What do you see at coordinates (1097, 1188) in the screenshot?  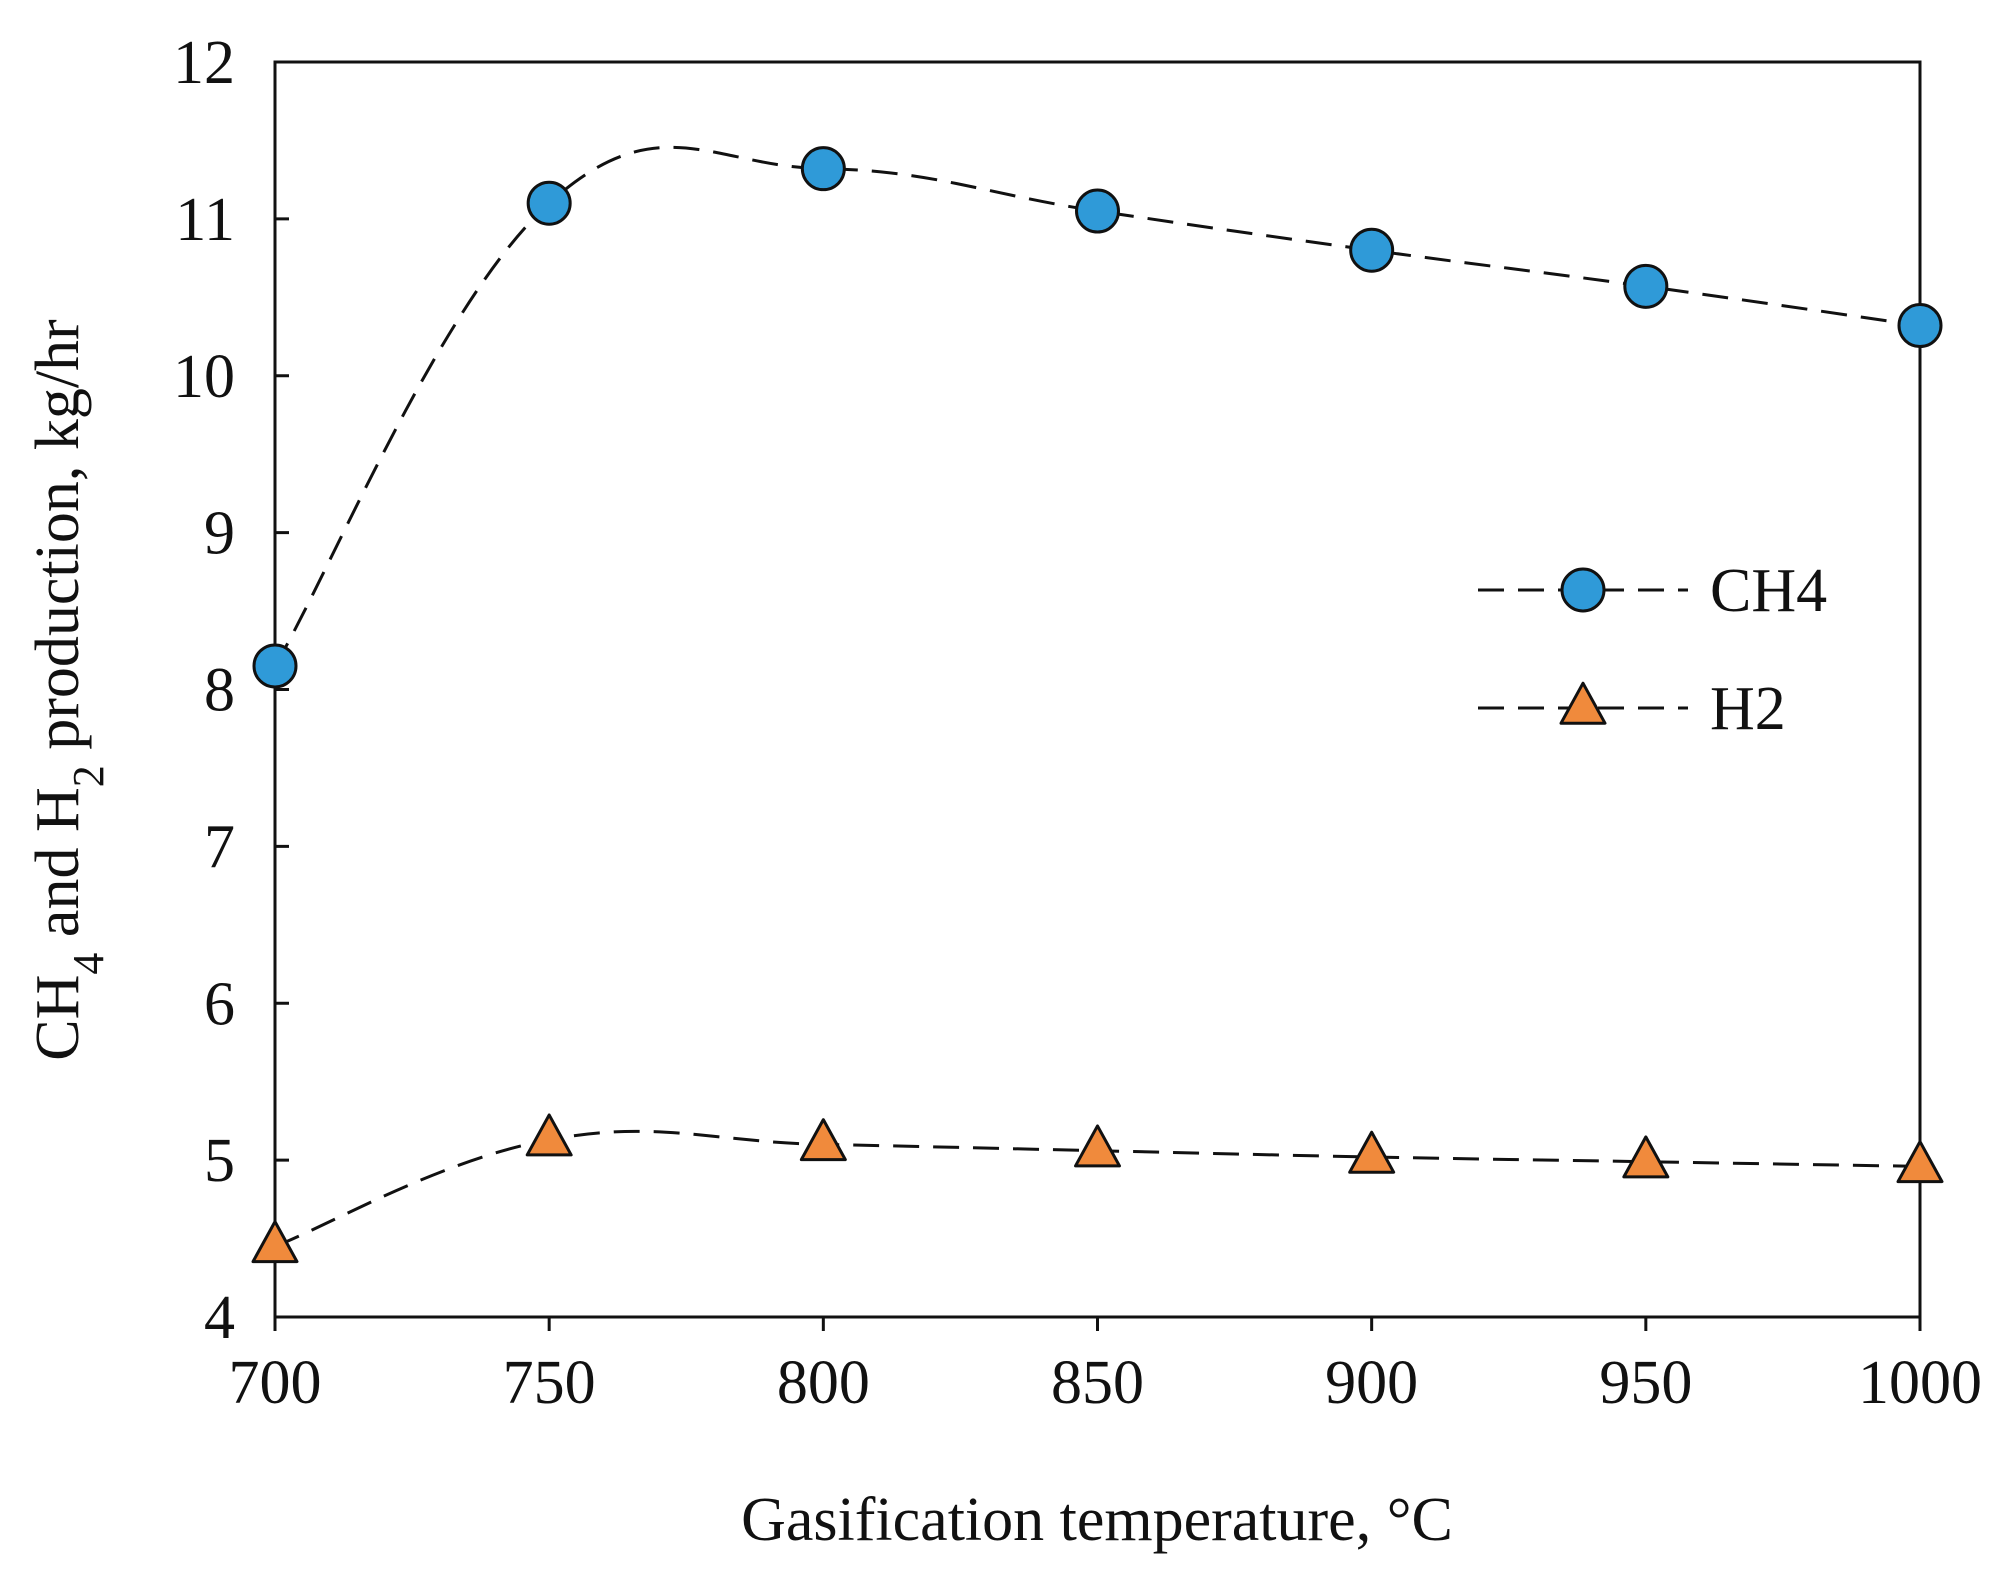 I see `series-h2` at bounding box center [1097, 1188].